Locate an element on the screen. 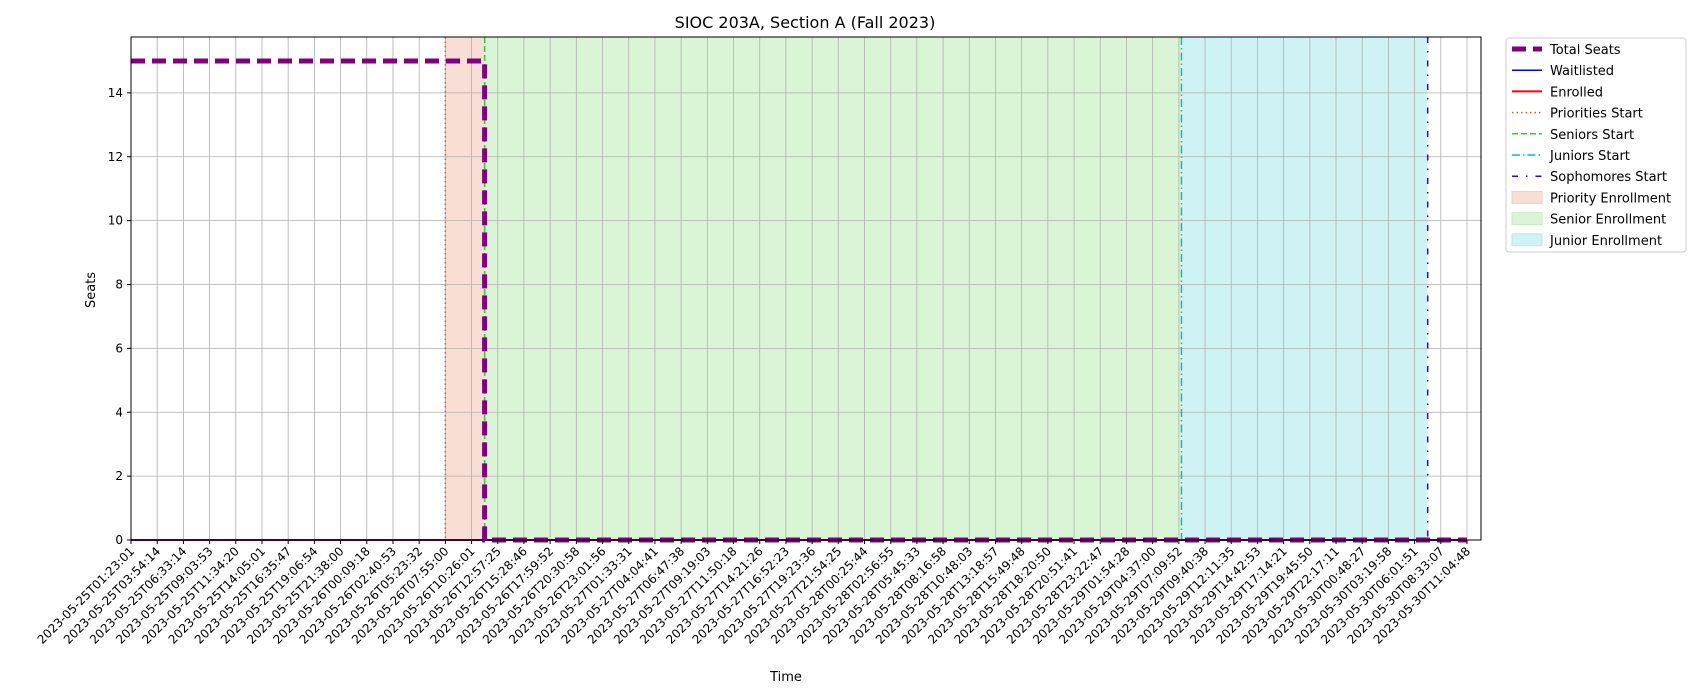 This screenshot has width=1700, height=700. legend-label: Priorities Start is located at coordinates (1596, 114).